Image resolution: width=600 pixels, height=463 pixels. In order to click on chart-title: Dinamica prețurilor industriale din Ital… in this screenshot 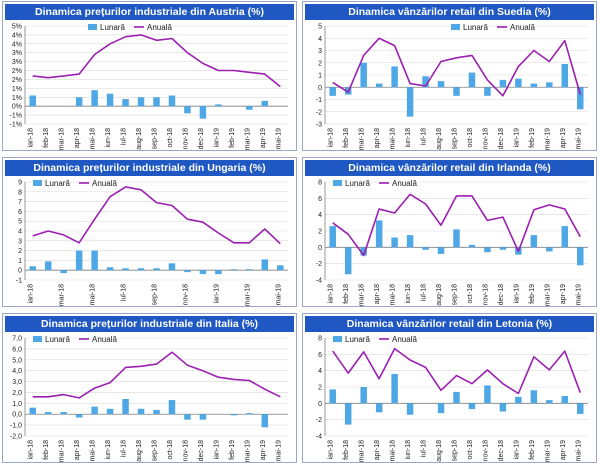, I will do `click(149, 324)`.